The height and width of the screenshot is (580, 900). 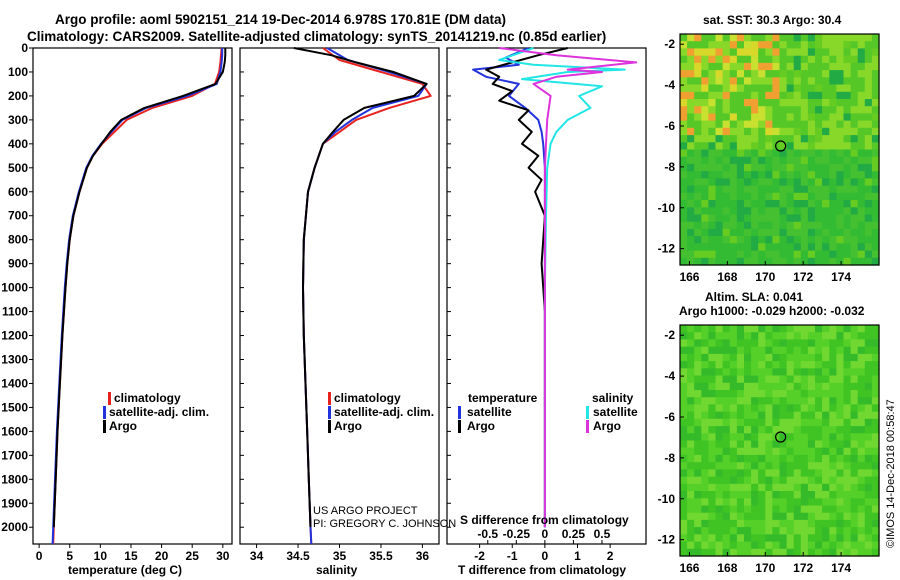 What do you see at coordinates (577, 556) in the screenshot?
I see `x-tick-label: 1` at bounding box center [577, 556].